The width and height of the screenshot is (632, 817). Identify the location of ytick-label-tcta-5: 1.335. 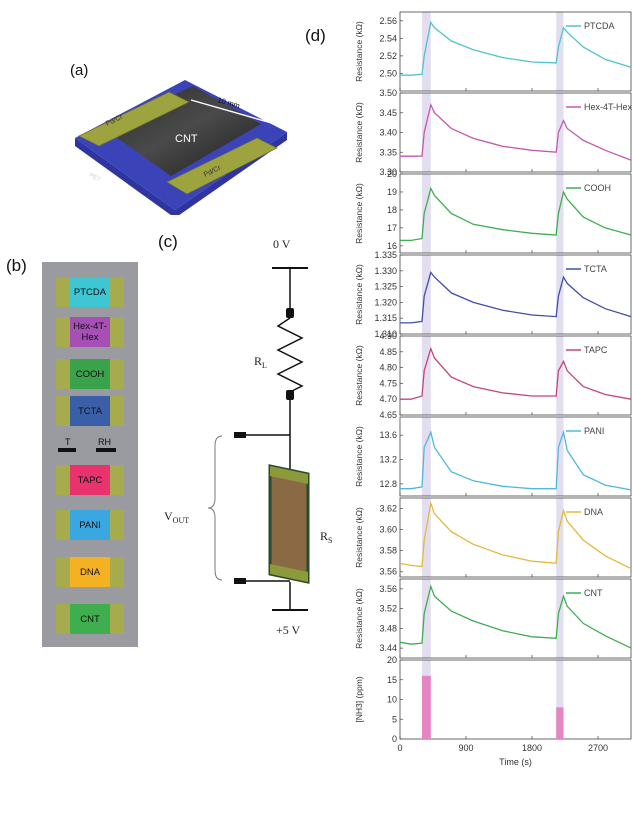
(385, 255).